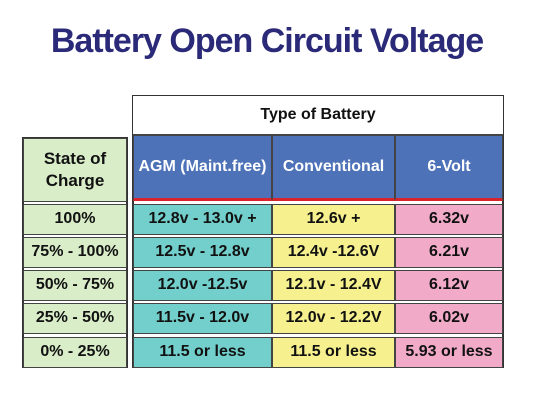 The image size is (534, 400). What do you see at coordinates (202, 219) in the screenshot?
I see `value-cell: 12.8v - 13.0v +` at bounding box center [202, 219].